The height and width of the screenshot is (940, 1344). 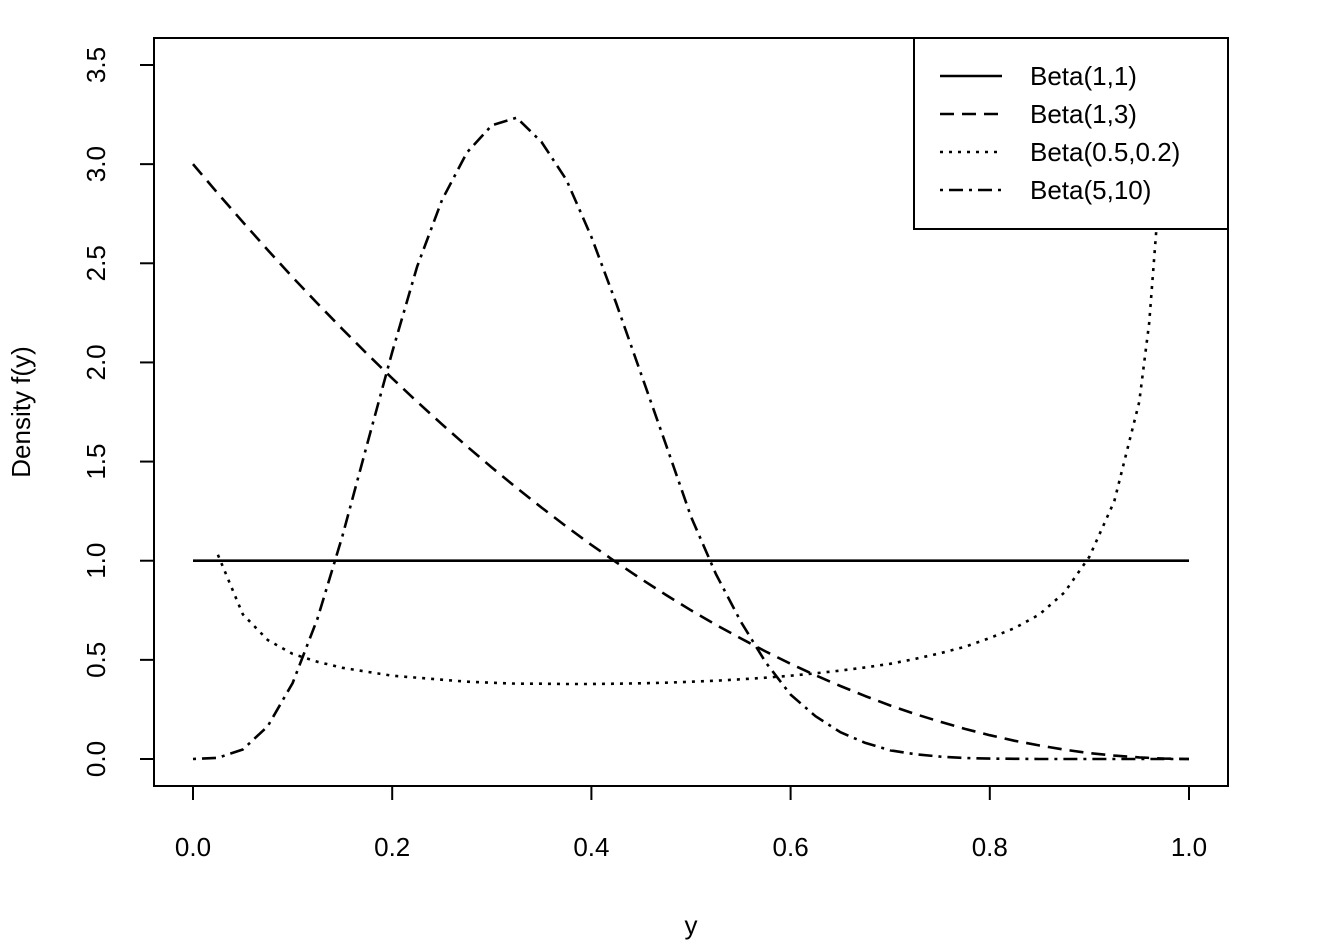 What do you see at coordinates (1083, 76) in the screenshot?
I see `legend-label: Beta(1,1)` at bounding box center [1083, 76].